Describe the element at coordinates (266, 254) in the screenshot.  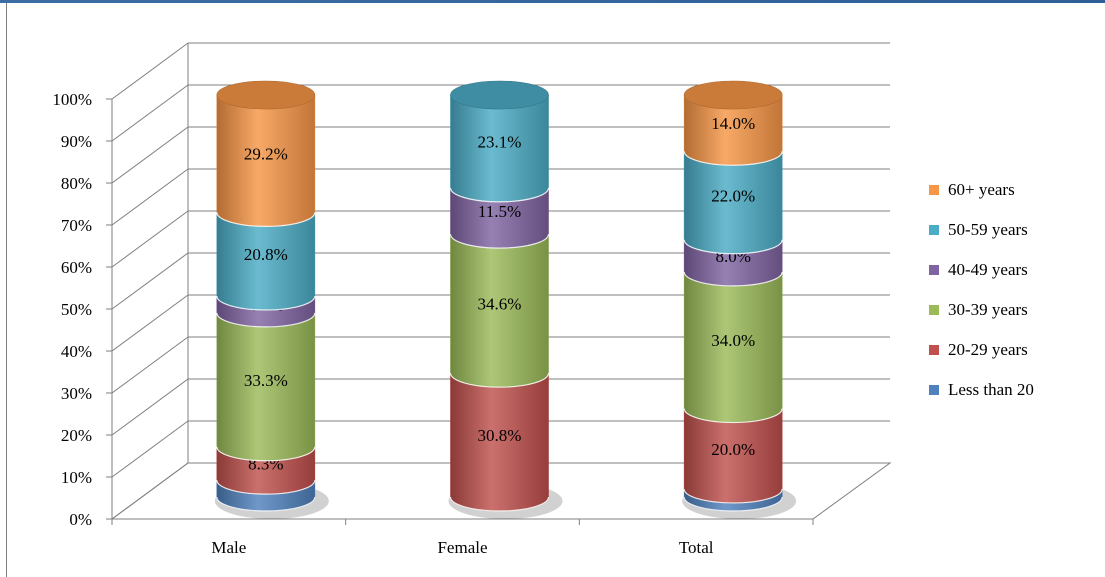
I see `data-label: 20.8%` at that location.